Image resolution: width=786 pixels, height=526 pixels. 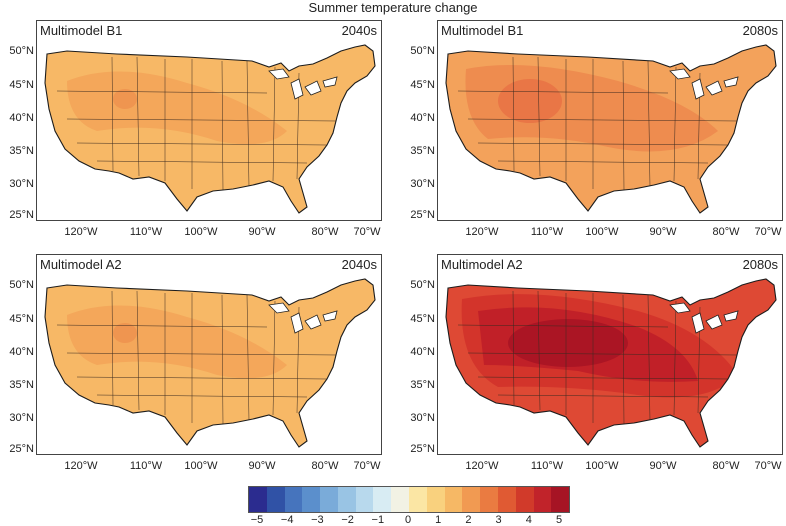 I want to click on colorbar-tick-label: 2, so click(x=468, y=520).